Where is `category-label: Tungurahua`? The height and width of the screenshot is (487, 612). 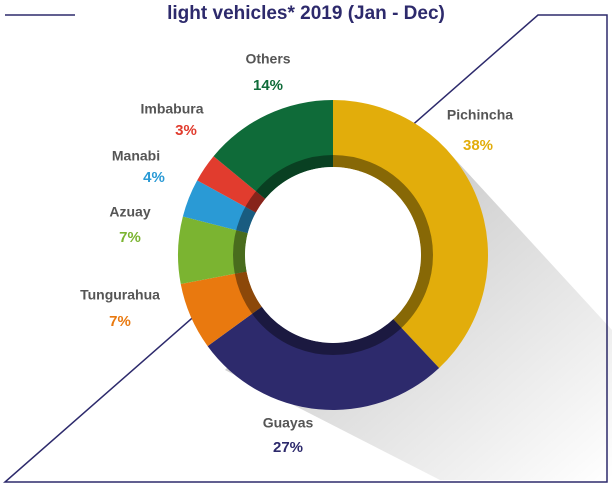
category-label: Tungurahua is located at coordinates (120, 295).